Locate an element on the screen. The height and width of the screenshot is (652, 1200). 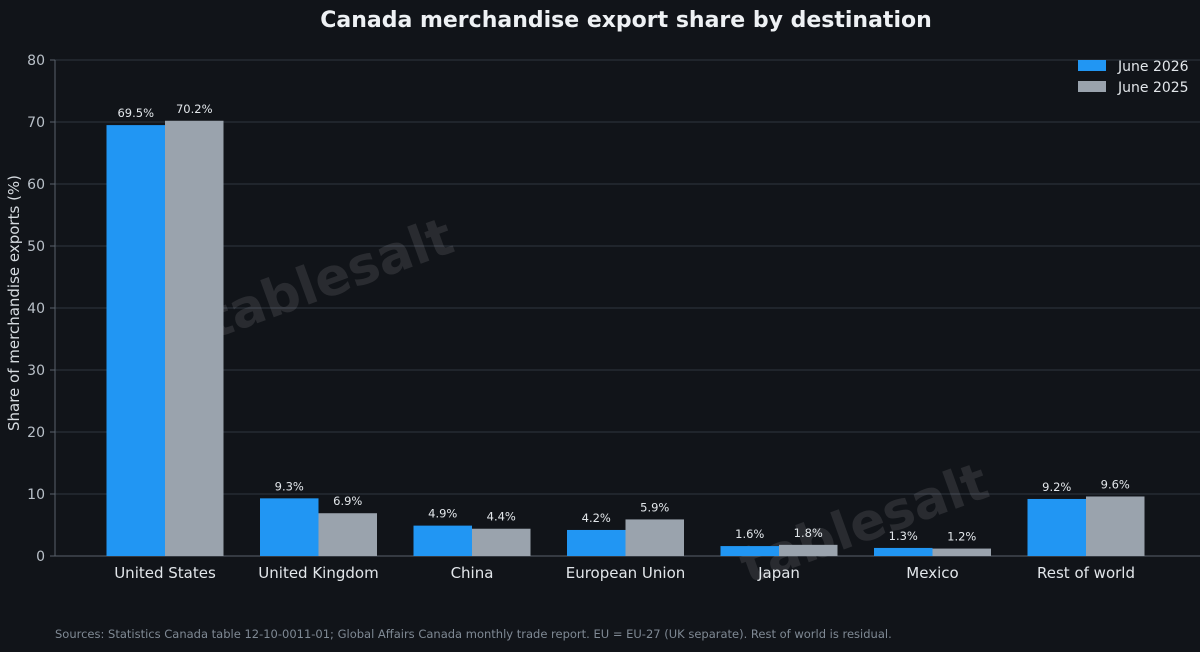
legend: June 2026 June 2025 is located at coordinates (1133, 77).